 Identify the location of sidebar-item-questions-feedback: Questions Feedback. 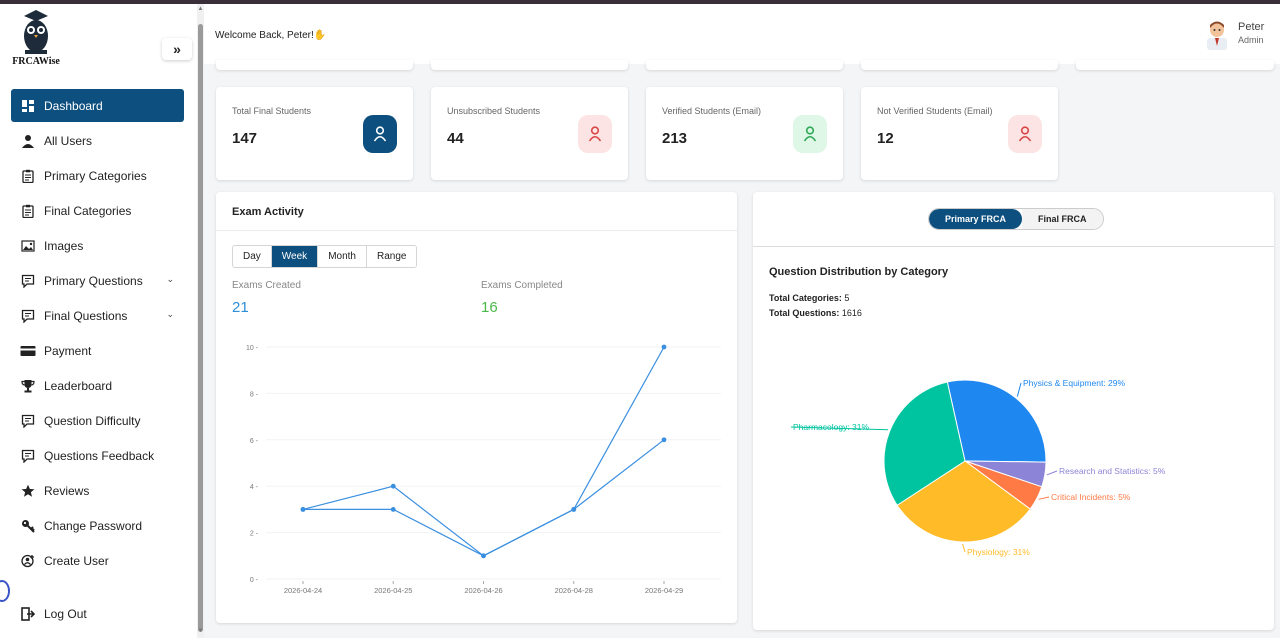
(97, 455).